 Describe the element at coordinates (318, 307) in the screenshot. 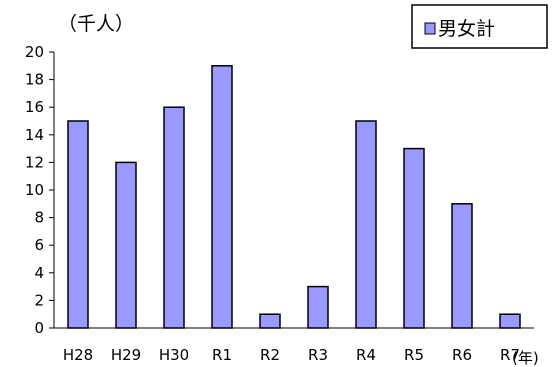

I see `bar-R3` at that location.